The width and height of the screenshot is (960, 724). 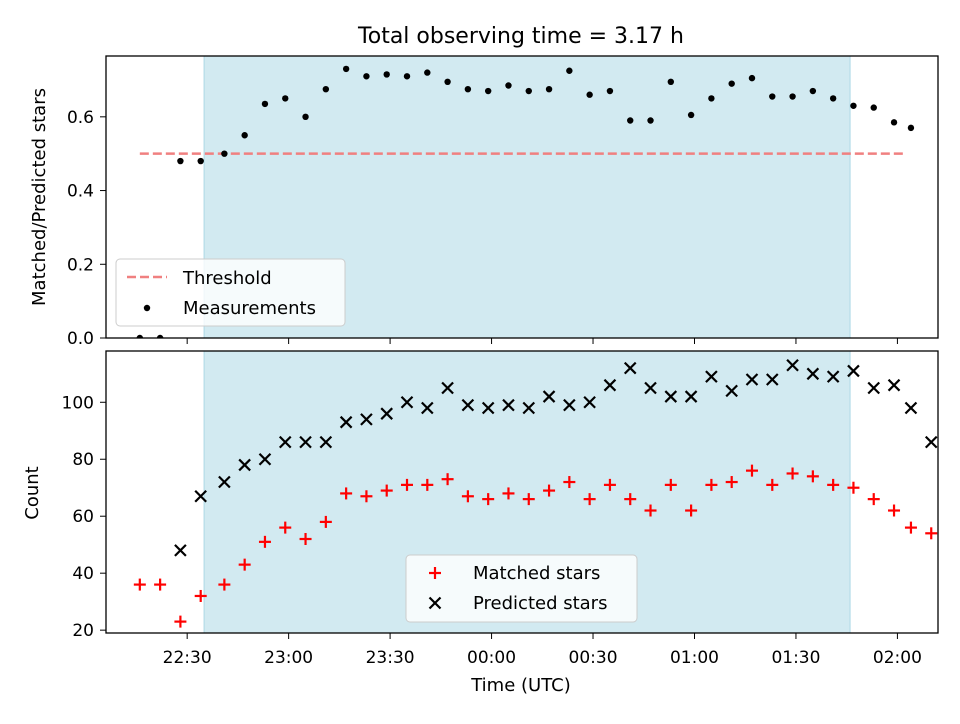 What do you see at coordinates (80, 265) in the screenshot?
I see `top-y-tick-label: 0.2` at bounding box center [80, 265].